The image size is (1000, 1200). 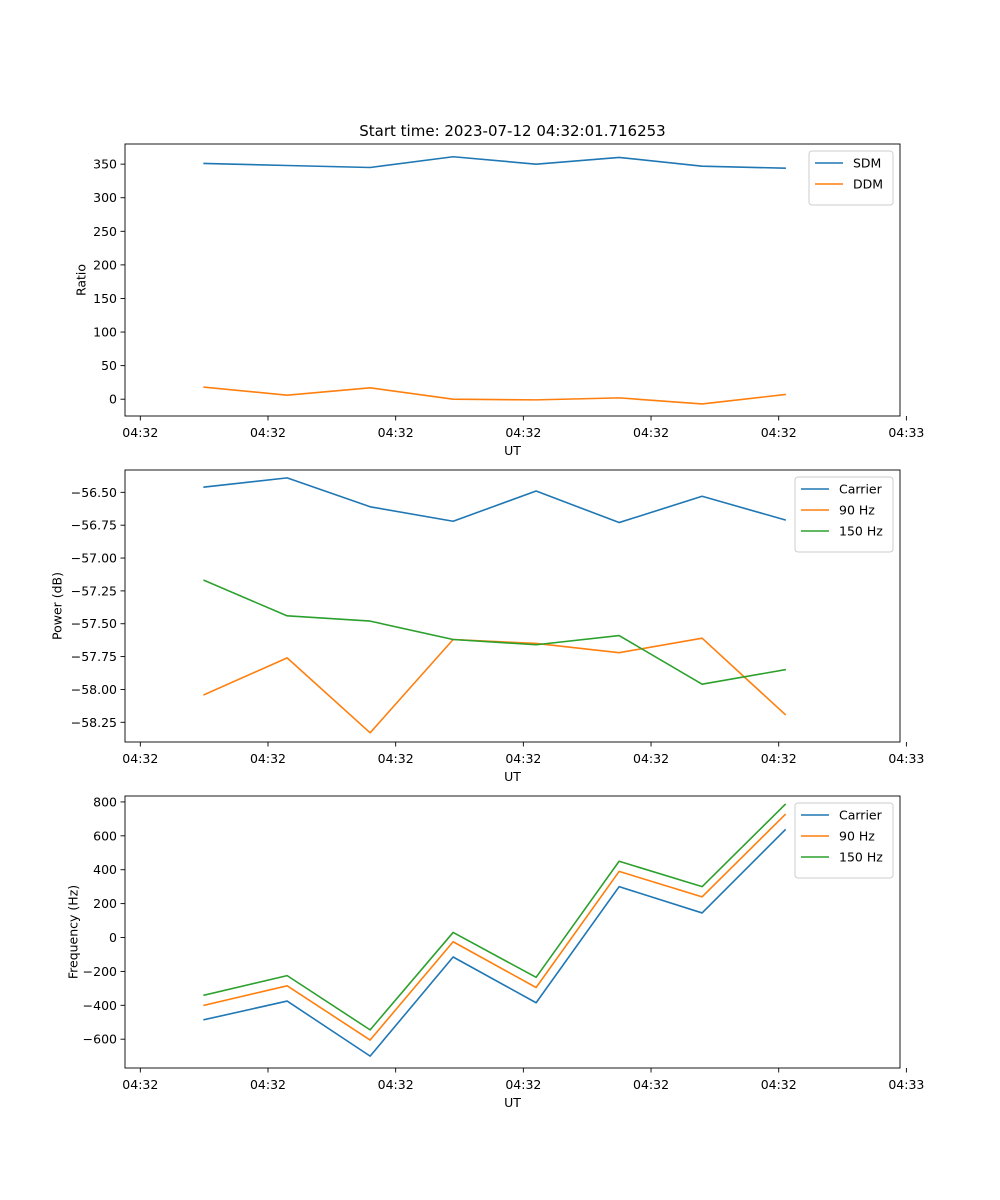 I want to click on legend: SDM DDM, so click(x=851, y=178).